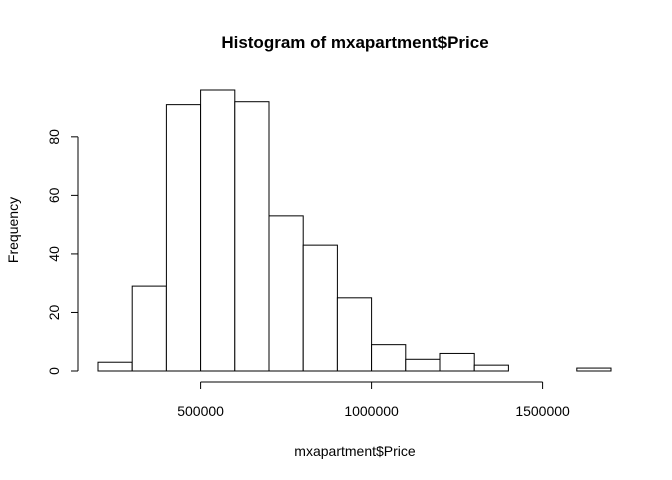  Describe the element at coordinates (354, 42) in the screenshot. I see `chart-title: Histogram of mxapartment$Price` at that location.